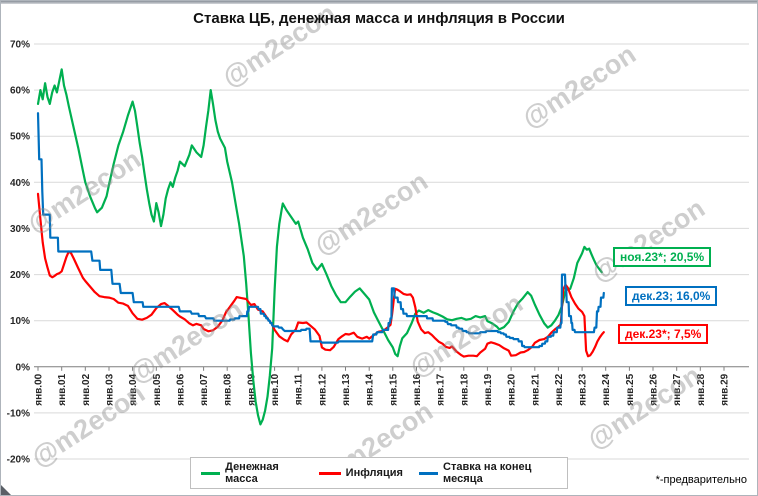  Describe the element at coordinates (677, 389) in the screenshot. I see `x-tick-label: янв.27` at that location.